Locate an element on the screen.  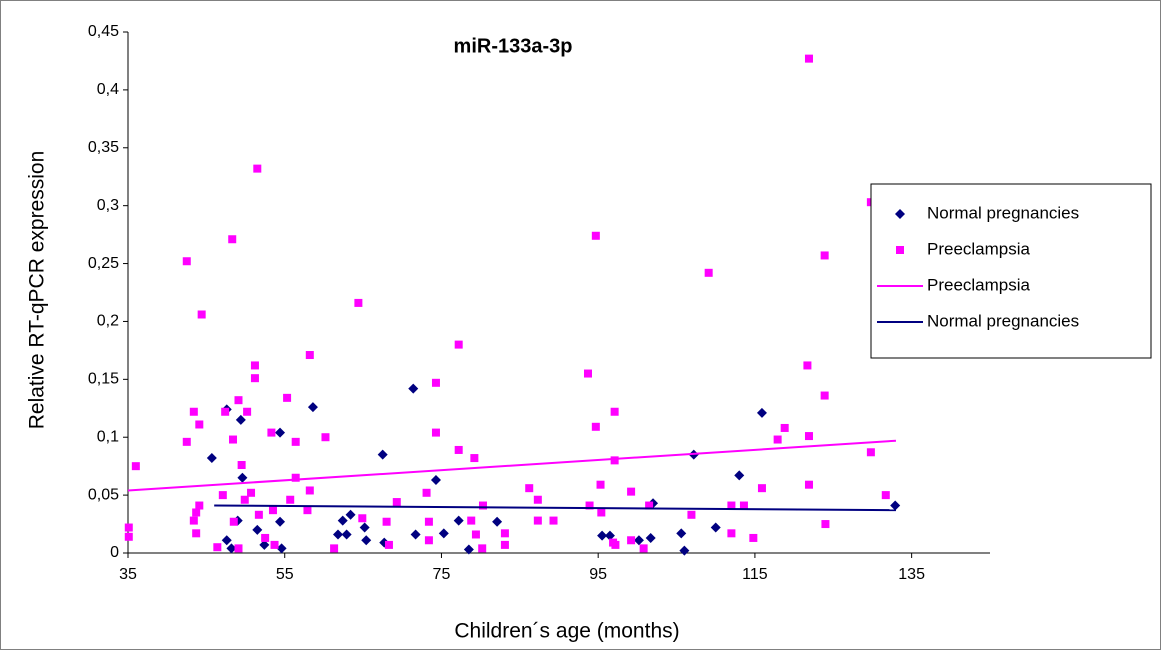
x-tick-label: 55 is located at coordinates (285, 574).